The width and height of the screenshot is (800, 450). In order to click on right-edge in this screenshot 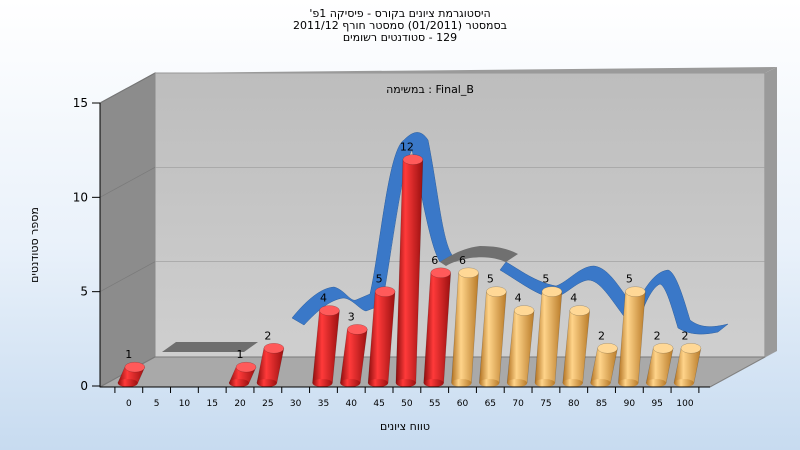, I will do `click(771, 212)`.